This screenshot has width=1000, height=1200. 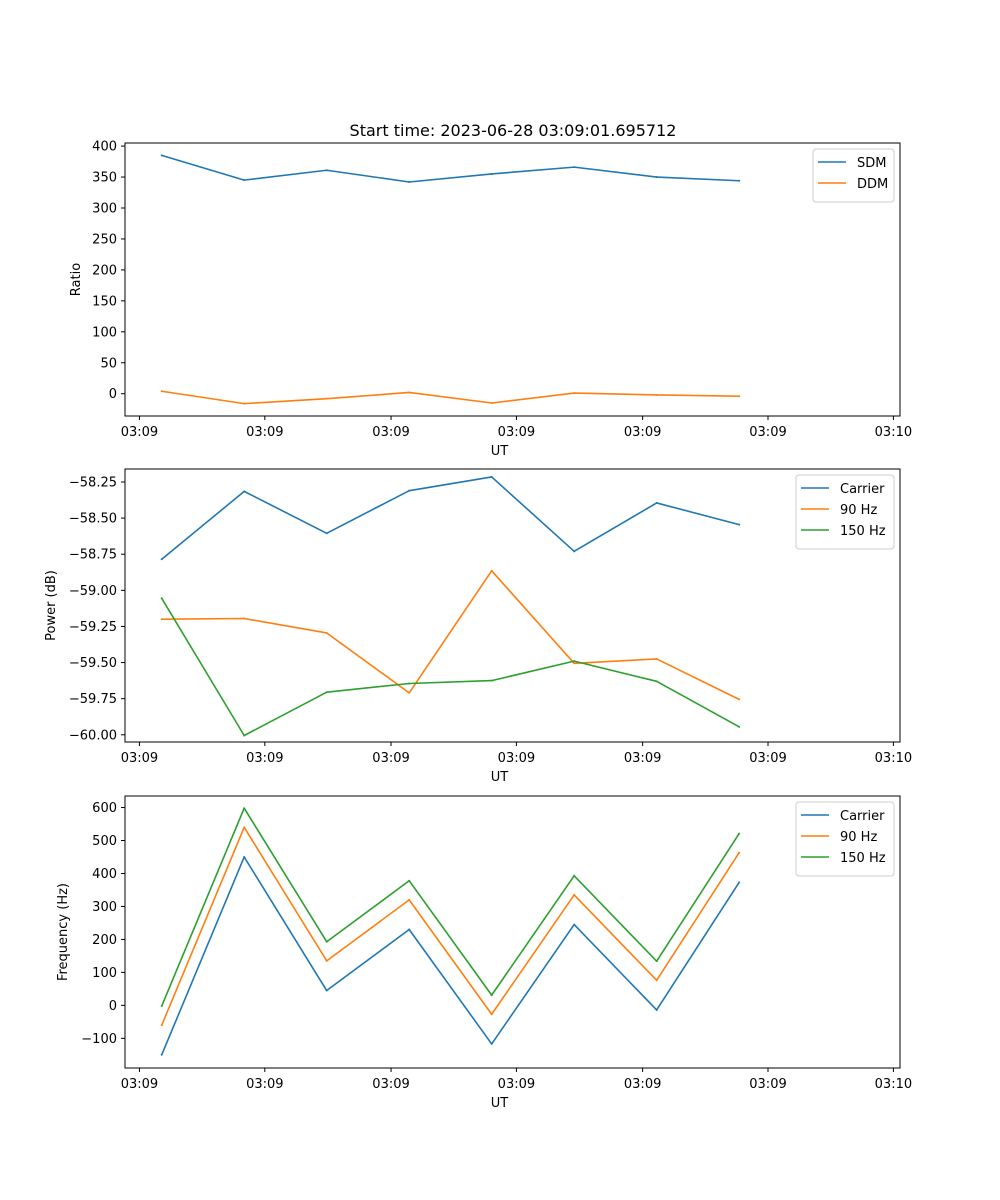 I want to click on power-ytick-label: −58.75, so click(x=93, y=555).